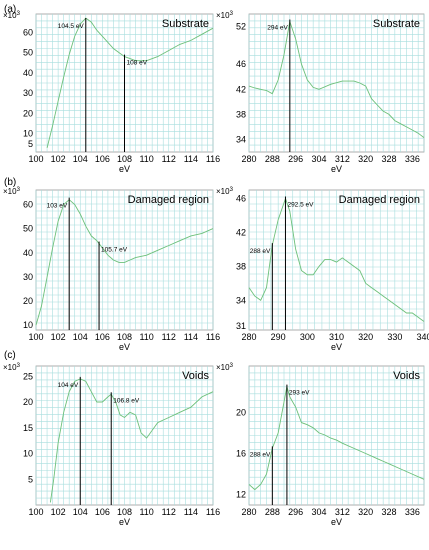  I want to click on peak-label: 104 eV, so click(68, 385).